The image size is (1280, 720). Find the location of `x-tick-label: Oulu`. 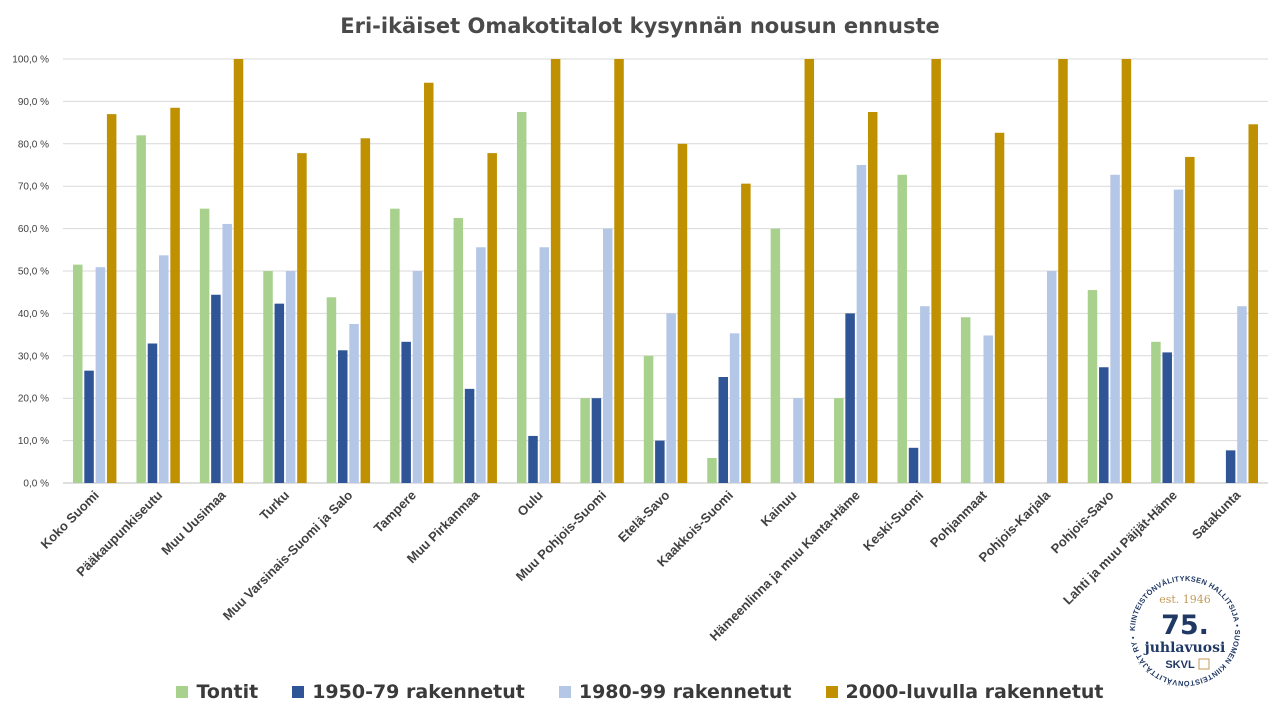

x-tick-label: Oulu is located at coordinates (530, 503).